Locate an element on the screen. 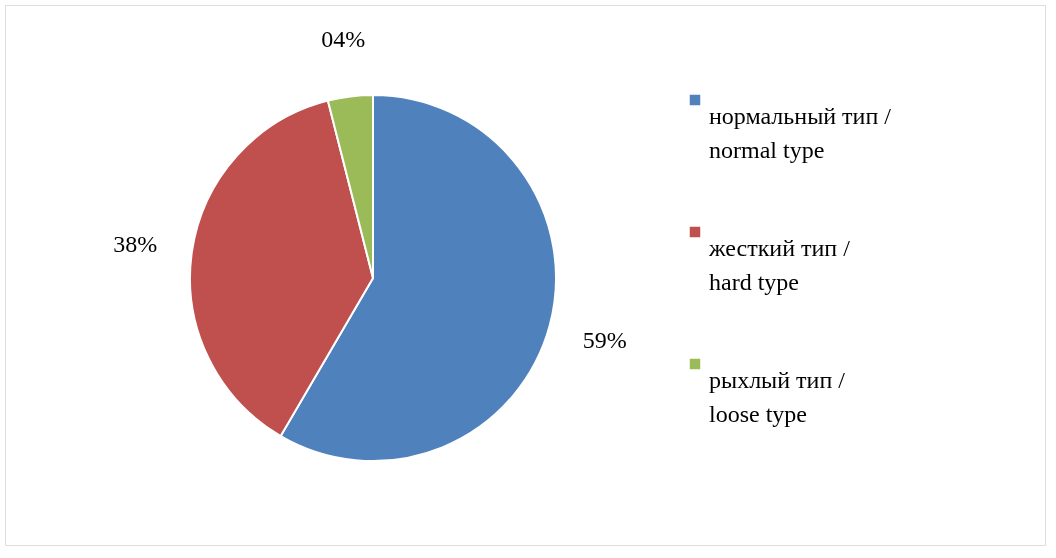  data-label: 38% is located at coordinates (135, 243).